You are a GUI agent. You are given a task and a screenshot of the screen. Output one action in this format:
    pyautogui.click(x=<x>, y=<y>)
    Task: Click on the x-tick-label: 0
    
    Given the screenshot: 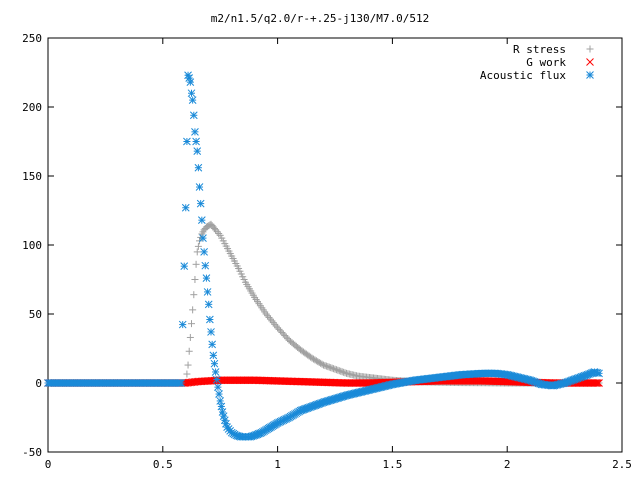 What is the action you would take?
    pyautogui.click(x=48, y=464)
    